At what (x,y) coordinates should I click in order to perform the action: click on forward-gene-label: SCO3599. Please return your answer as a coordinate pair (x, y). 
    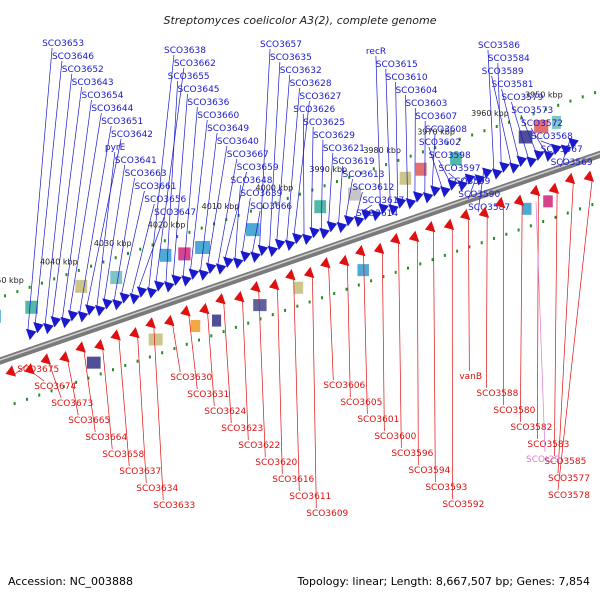
    Looking at the image, I should click on (469, 182).